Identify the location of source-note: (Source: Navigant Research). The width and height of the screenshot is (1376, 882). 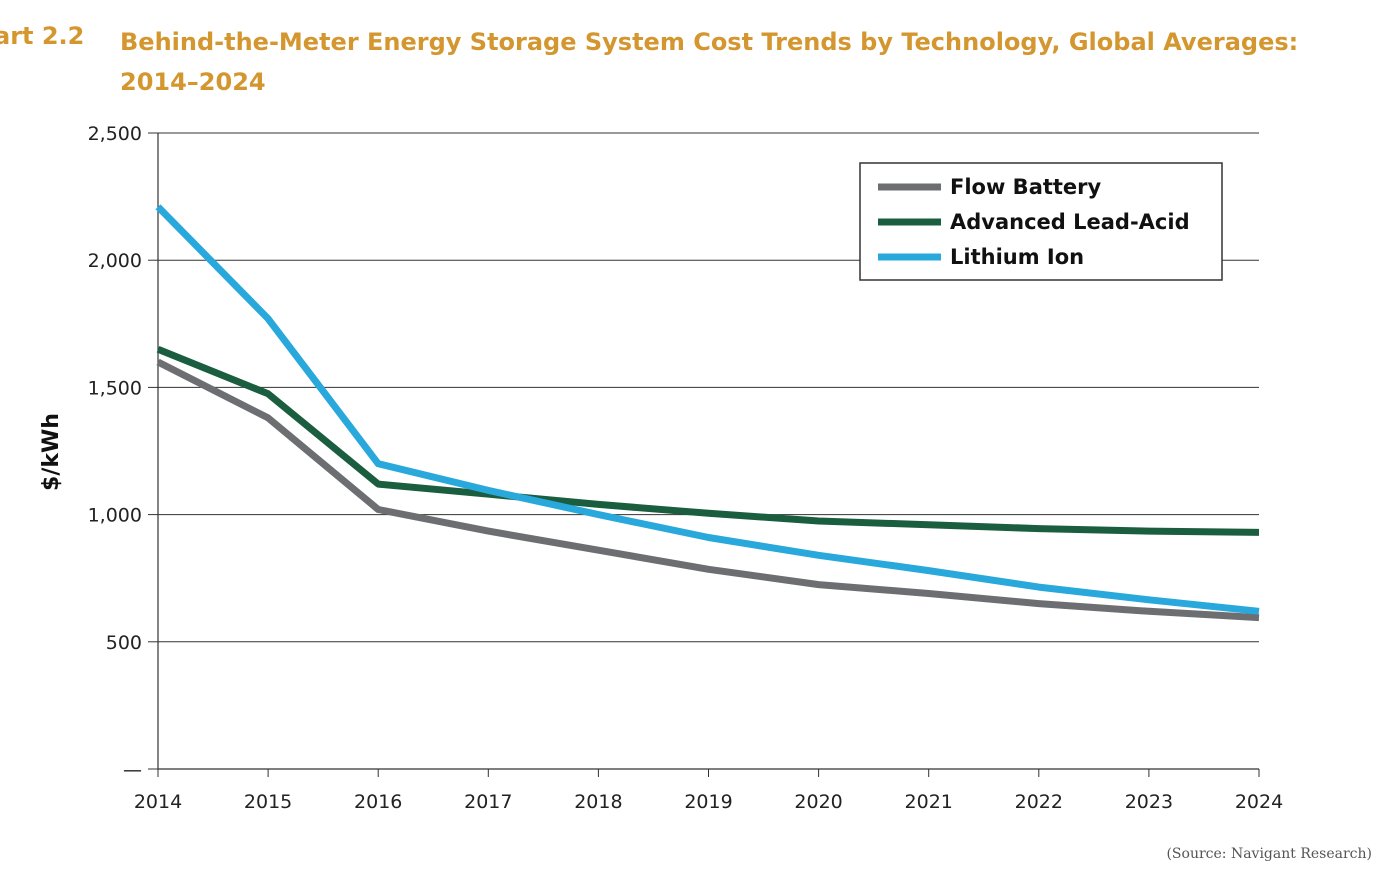
(1269, 854).